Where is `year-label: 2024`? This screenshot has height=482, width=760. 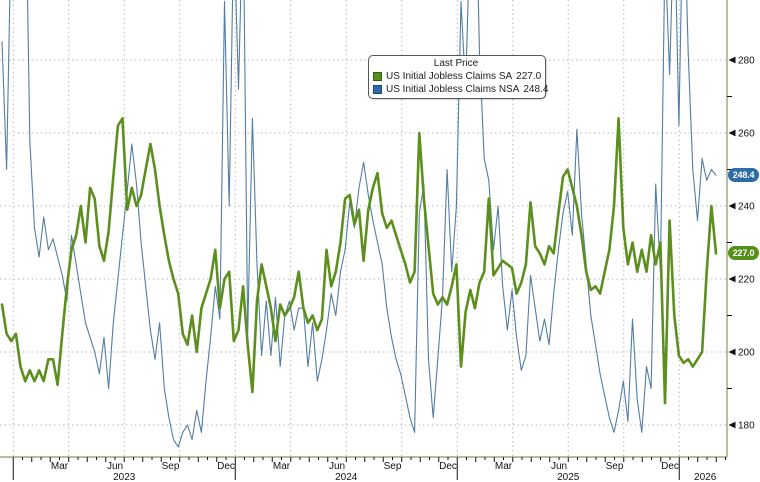
year-label: 2024 is located at coordinates (346, 477).